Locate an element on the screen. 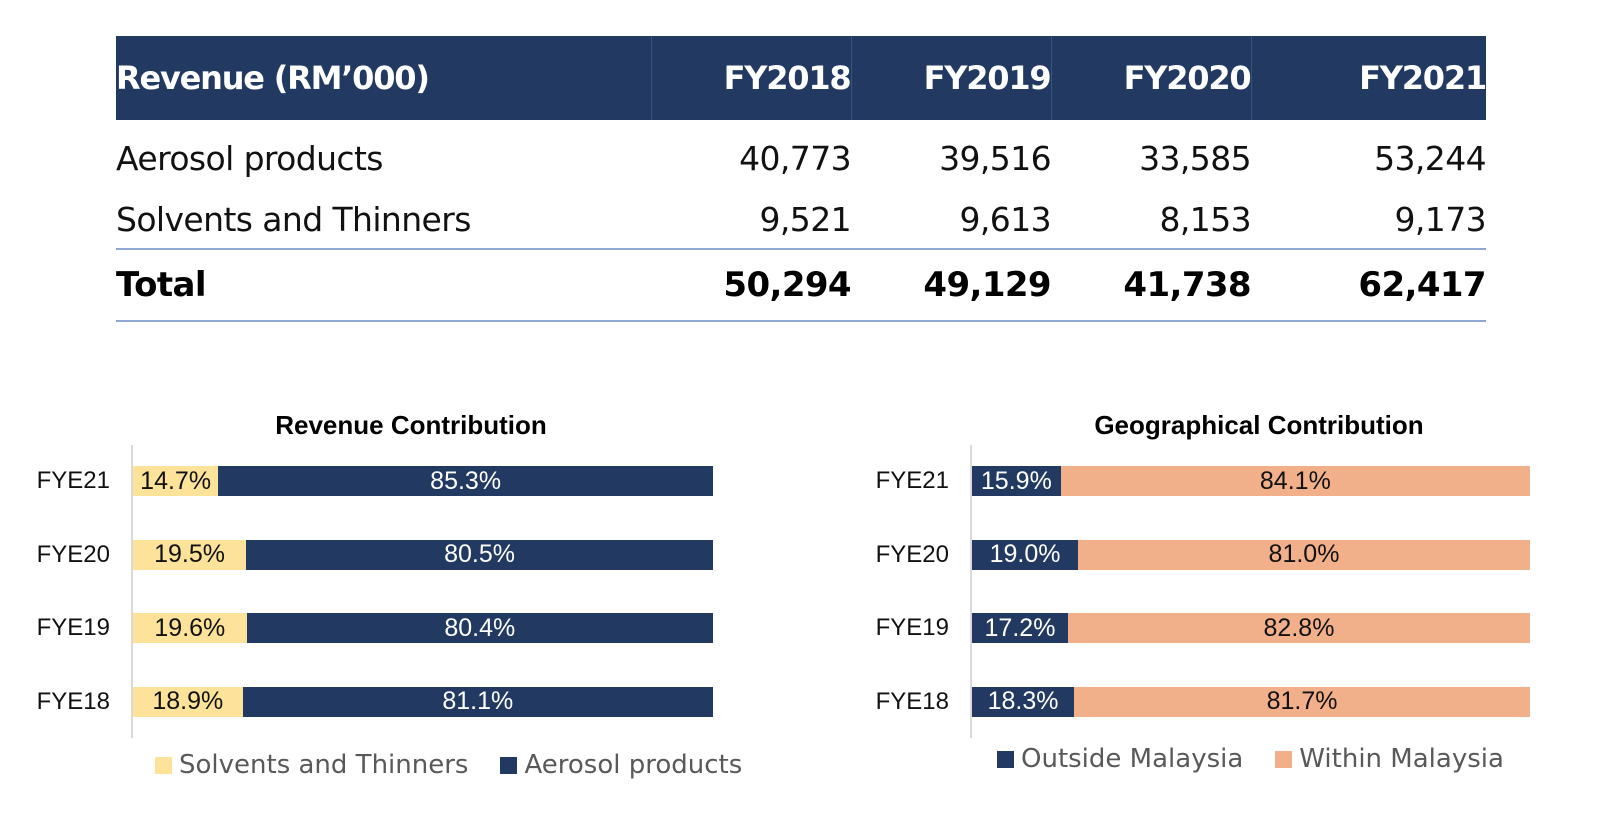 This screenshot has width=1610, height=826. chart-title: Geographical Contribution is located at coordinates (1259, 425).